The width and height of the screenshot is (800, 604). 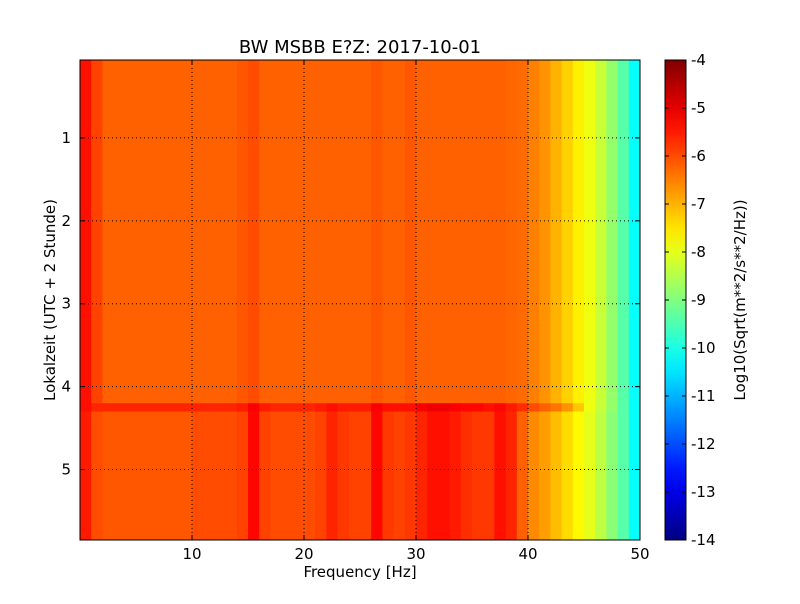 What do you see at coordinates (703, 444) in the screenshot?
I see `colorbar-tick-label: -12` at bounding box center [703, 444].